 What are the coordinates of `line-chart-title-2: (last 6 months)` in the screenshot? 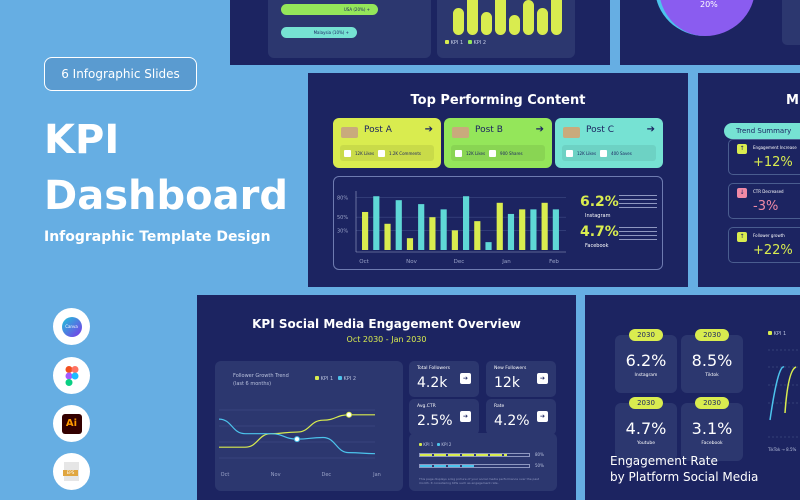 It's located at (252, 384).